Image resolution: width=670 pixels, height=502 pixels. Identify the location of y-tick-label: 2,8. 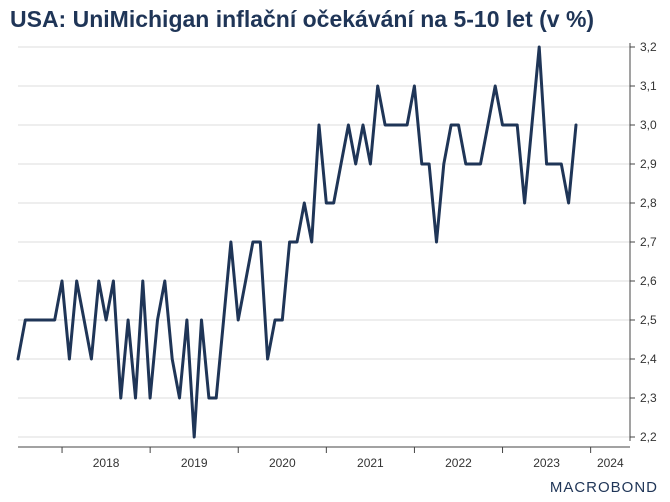
(648, 203).